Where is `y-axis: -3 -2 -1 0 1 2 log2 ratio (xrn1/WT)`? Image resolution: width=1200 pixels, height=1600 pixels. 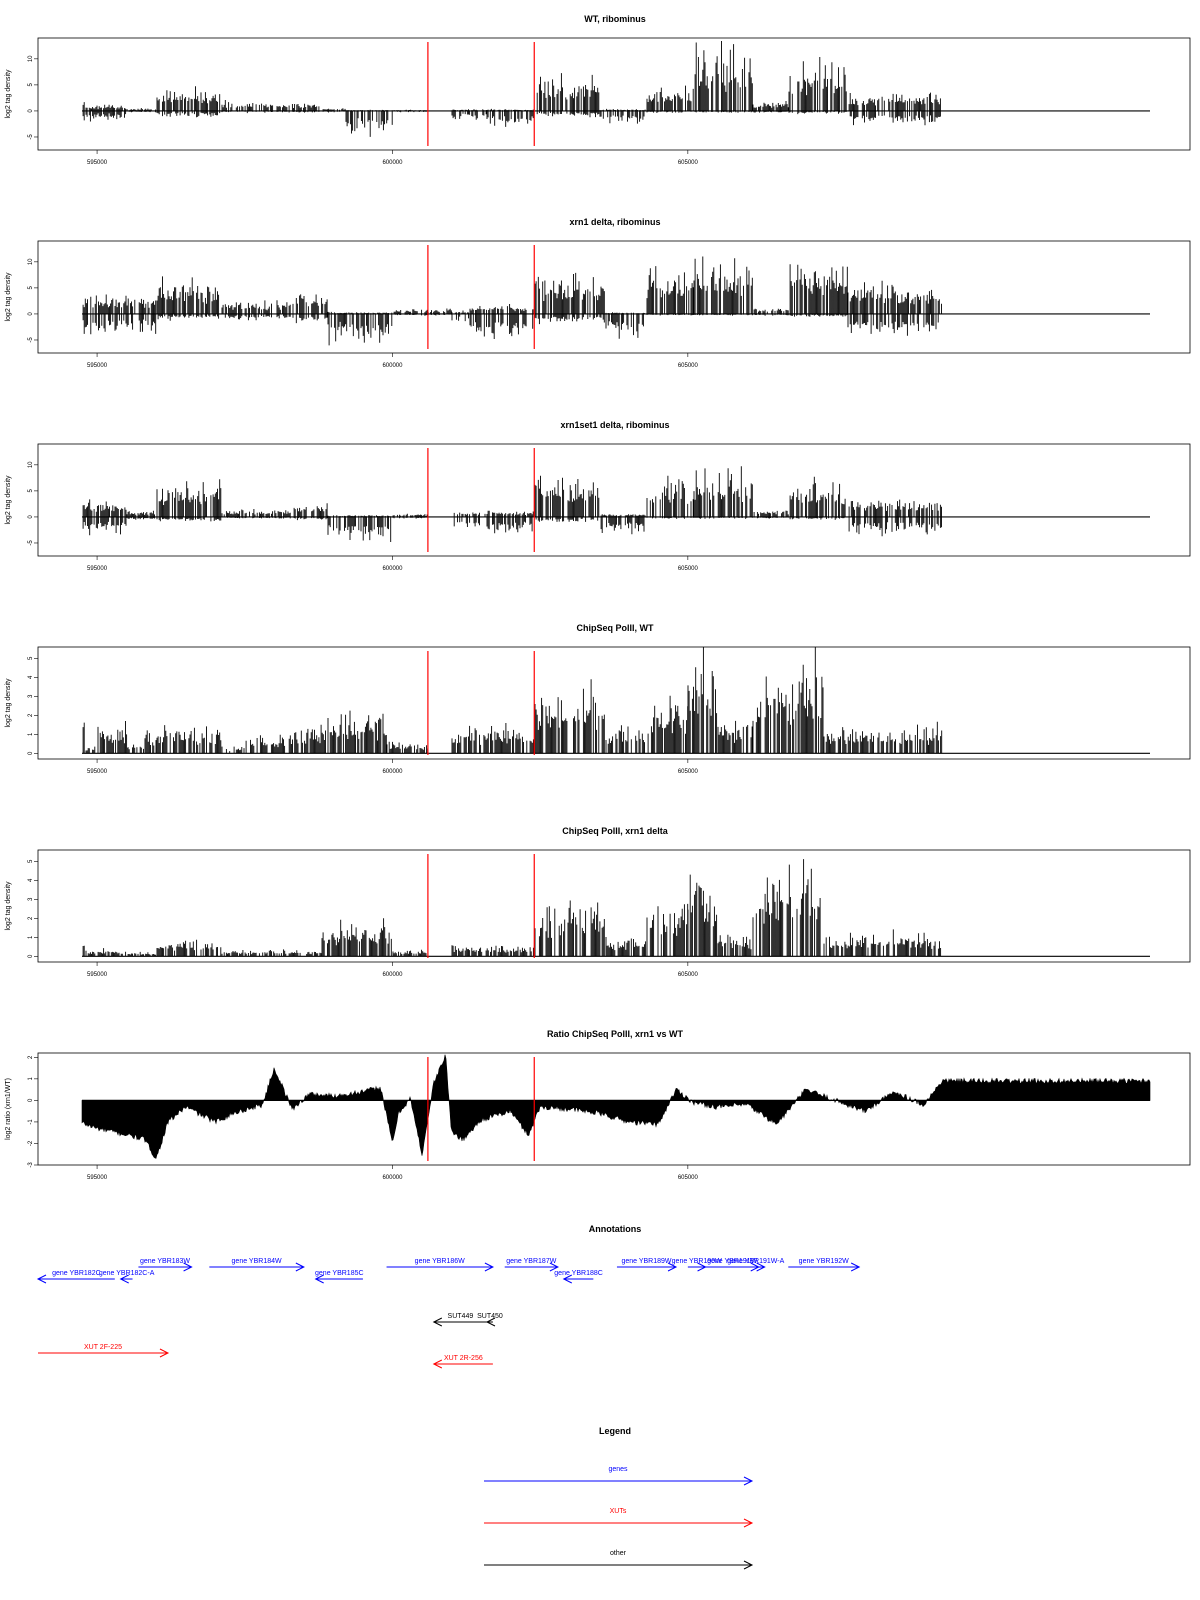
y-axis: -3 -2 -1 0 1 2 log2 ratio (xrn1/WT) is located at coordinates (21, 1111).